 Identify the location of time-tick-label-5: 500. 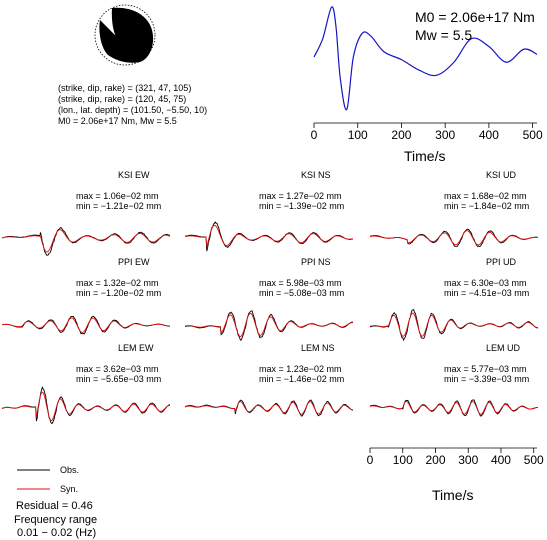
(533, 460).